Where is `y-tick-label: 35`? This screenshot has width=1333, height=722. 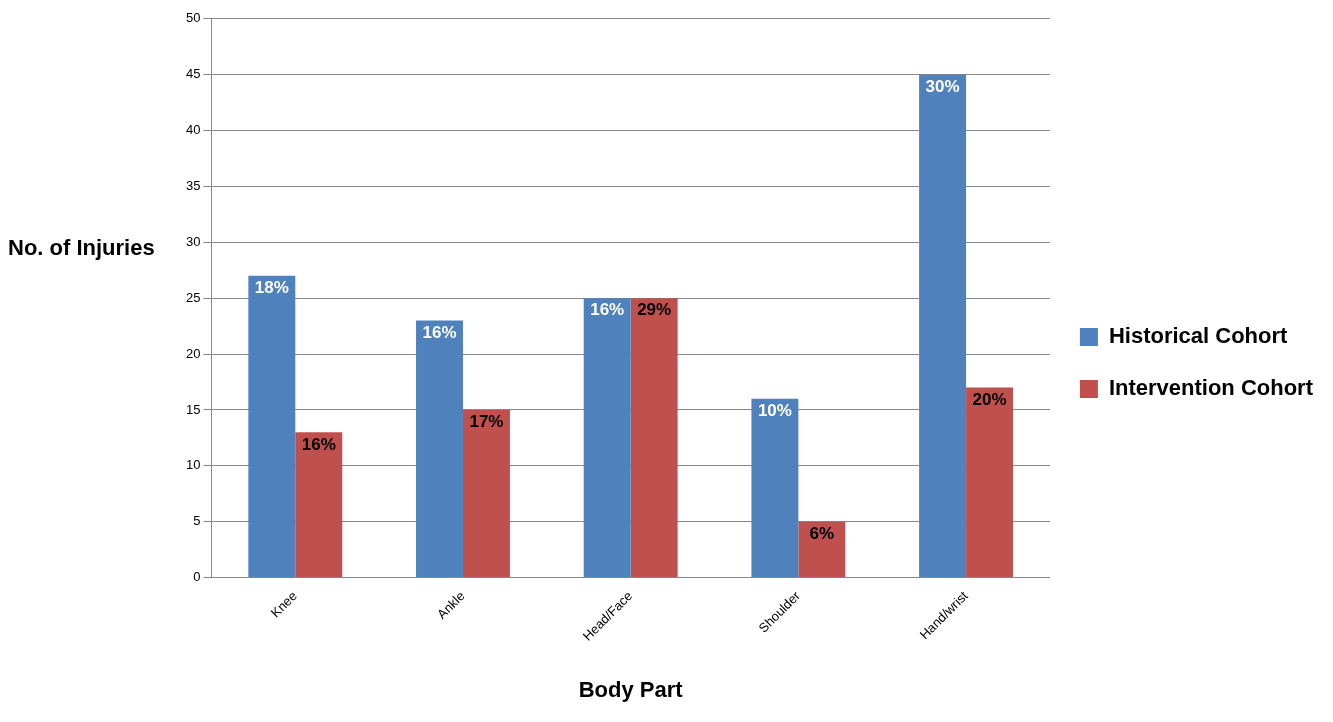
y-tick-label: 35 is located at coordinates (193, 186).